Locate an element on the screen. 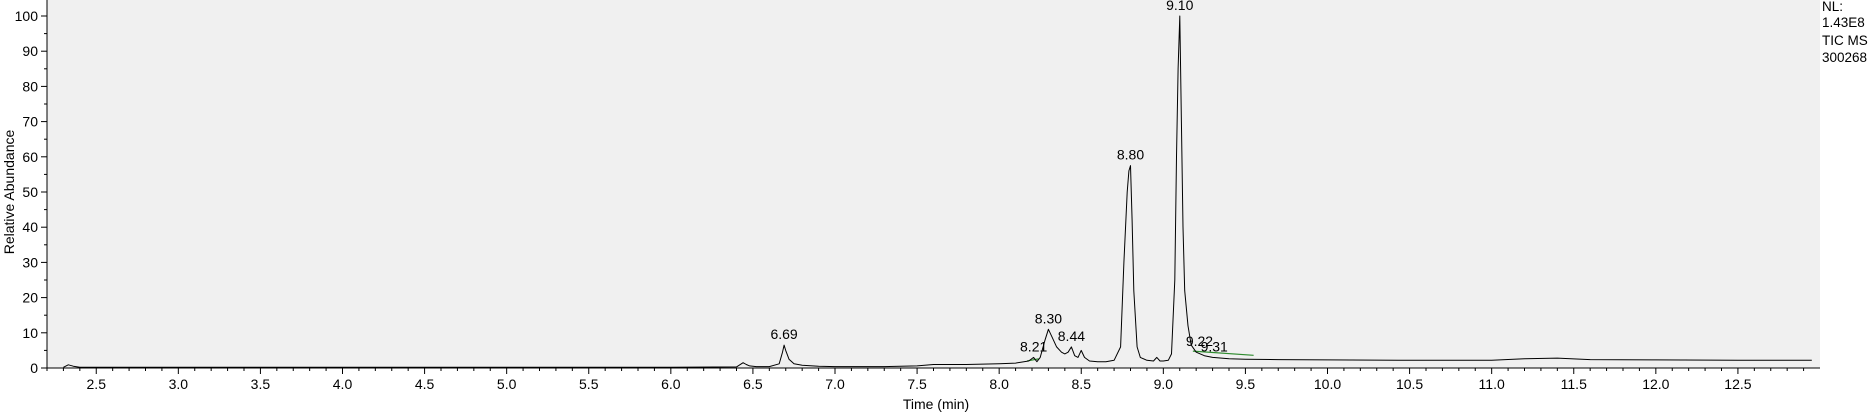 The image size is (1876, 416). x-tick-label: 8.5 is located at coordinates (1082, 384).